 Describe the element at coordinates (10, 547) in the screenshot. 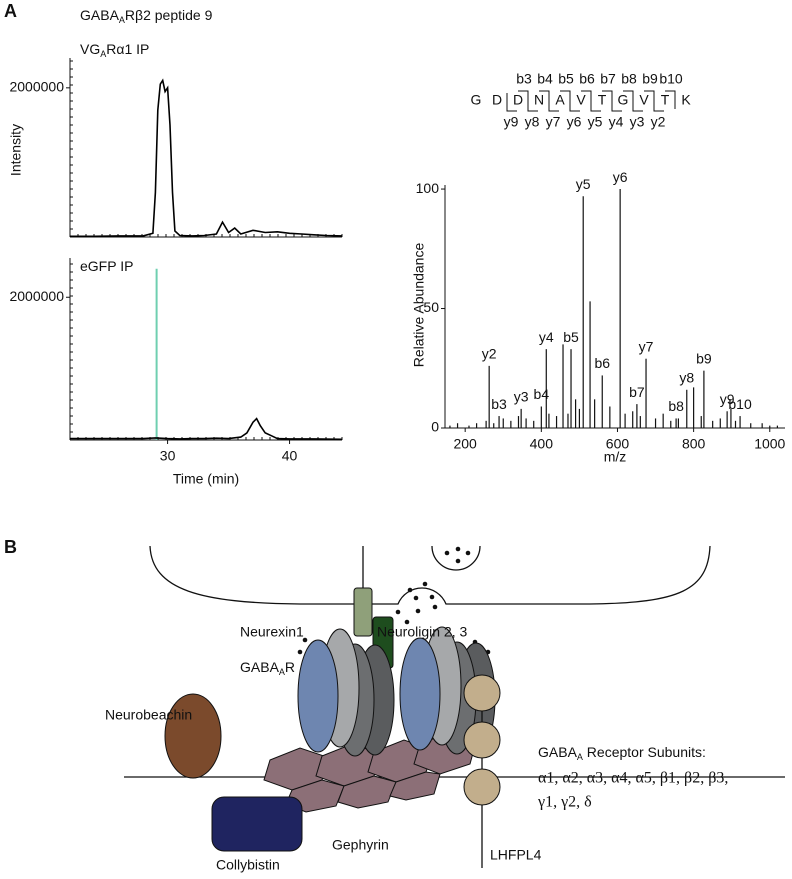

I see `panel-label: B` at that location.